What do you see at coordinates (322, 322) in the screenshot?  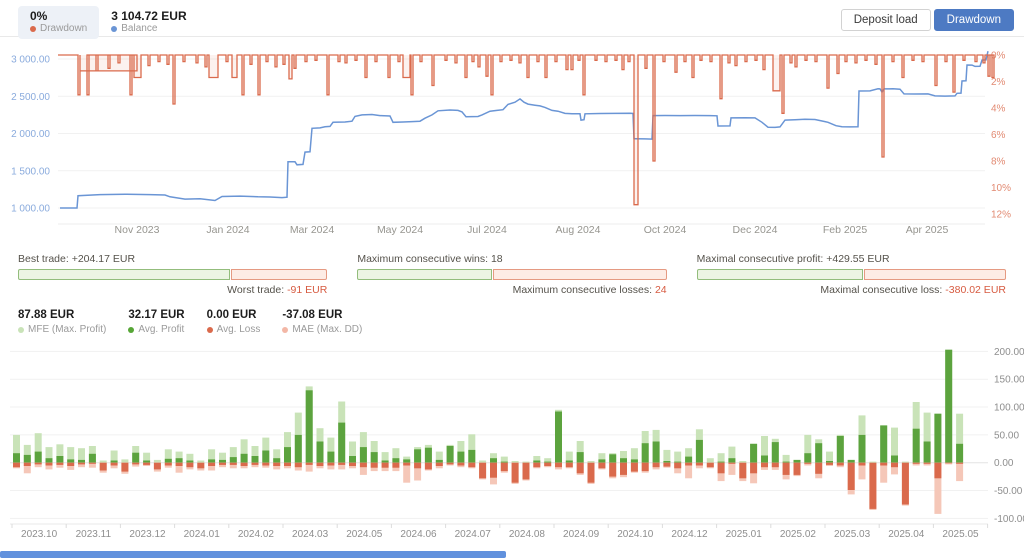 I see `legend-mae: -37.08 EUR MAE (Max. DD)` at bounding box center [322, 322].